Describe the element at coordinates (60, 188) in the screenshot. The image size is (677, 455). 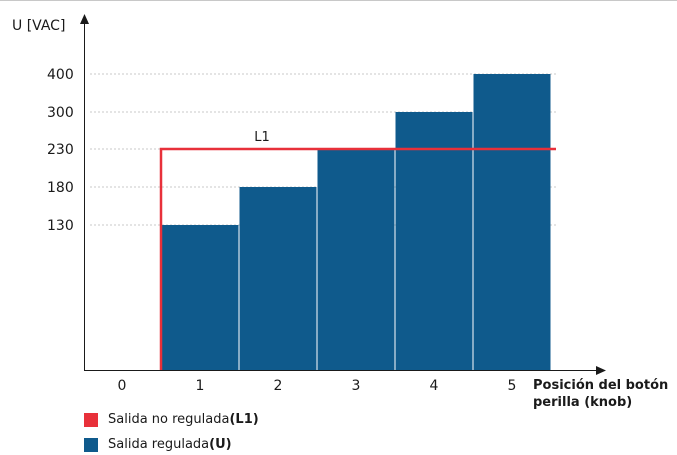
I see `y-tick-label: 180` at that location.